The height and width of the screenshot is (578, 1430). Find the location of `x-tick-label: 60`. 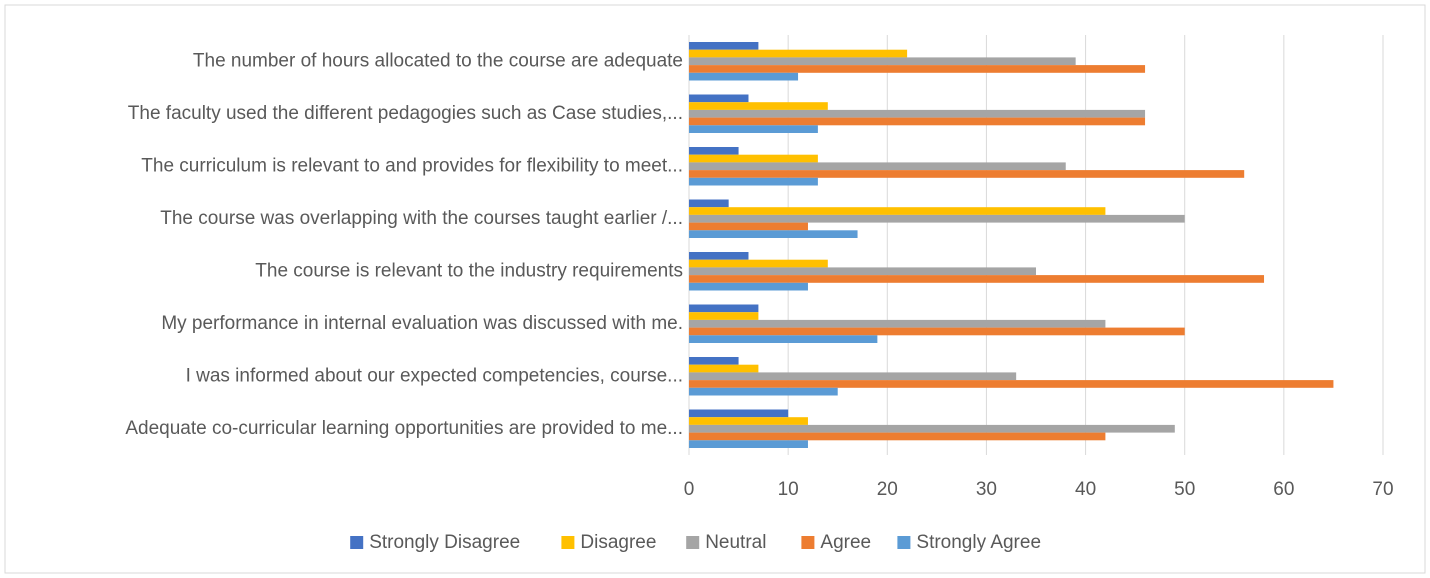

x-tick-label: 60 is located at coordinates (1283, 489).